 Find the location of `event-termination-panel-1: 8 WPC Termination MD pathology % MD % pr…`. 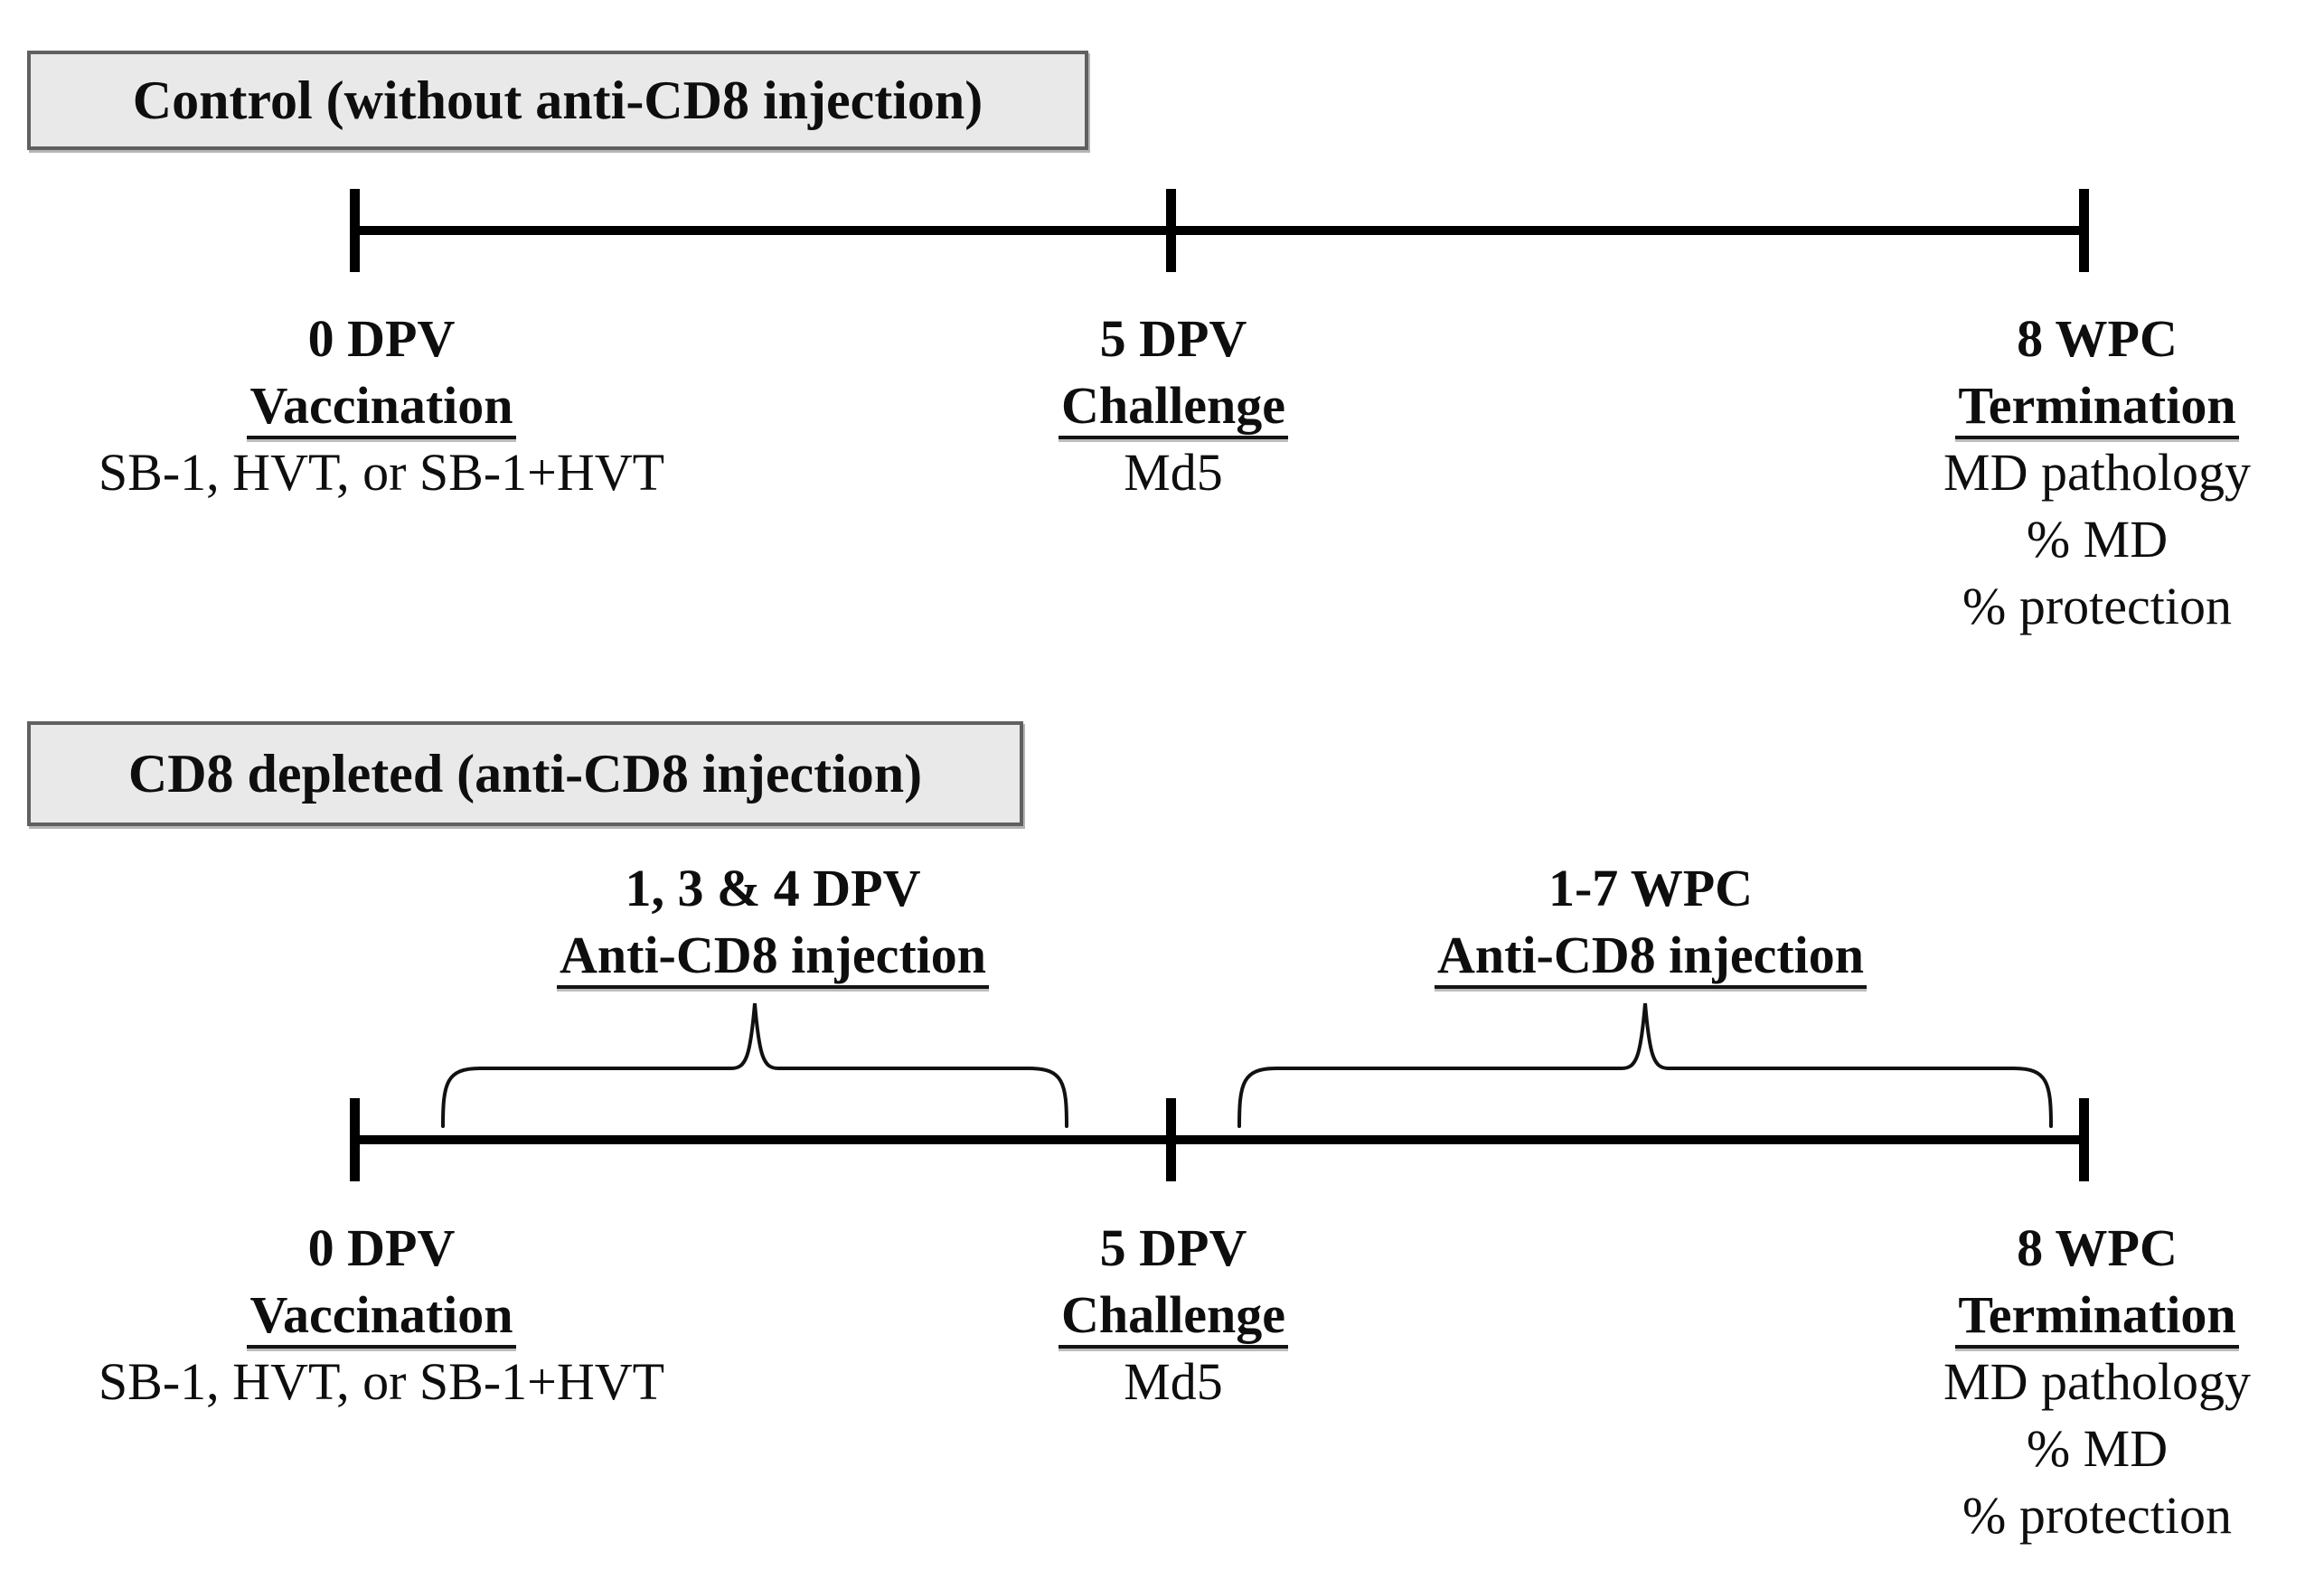

event-termination-panel-1: 8 WPC Termination MD pathology % MD % pr… is located at coordinates (2052, 473).